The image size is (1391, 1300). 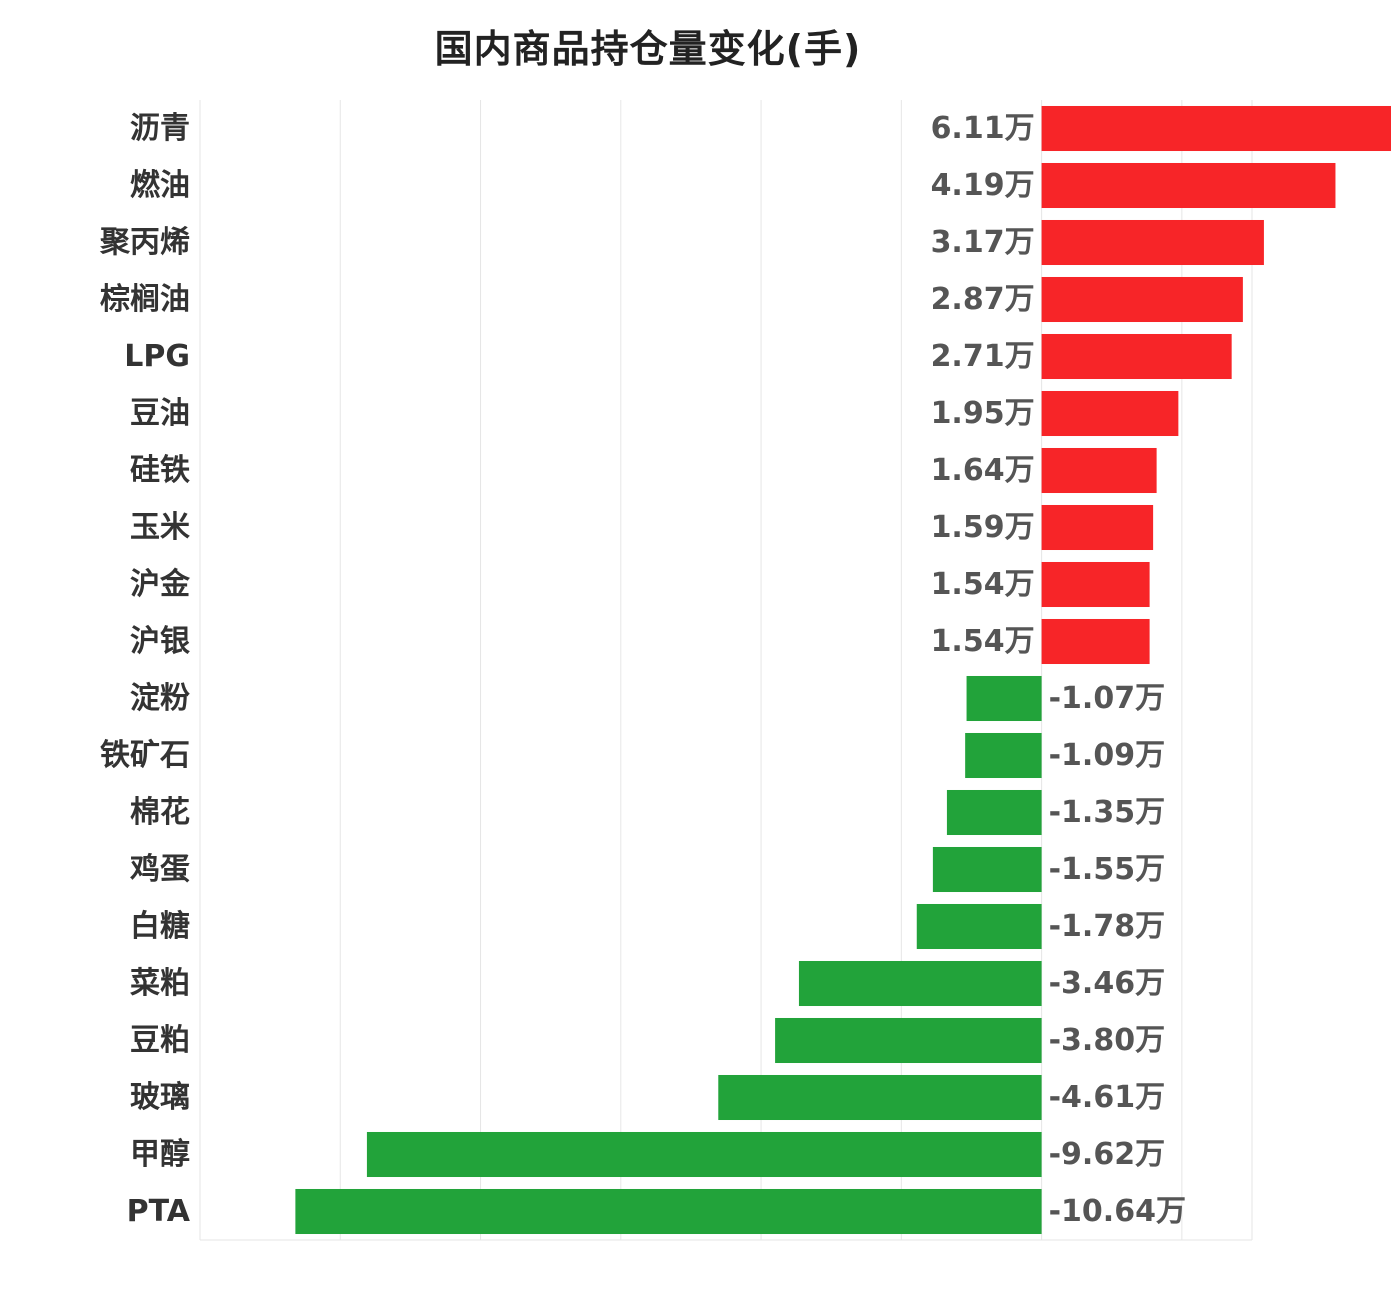 I want to click on value-label: 2.71万, so click(x=983, y=356).